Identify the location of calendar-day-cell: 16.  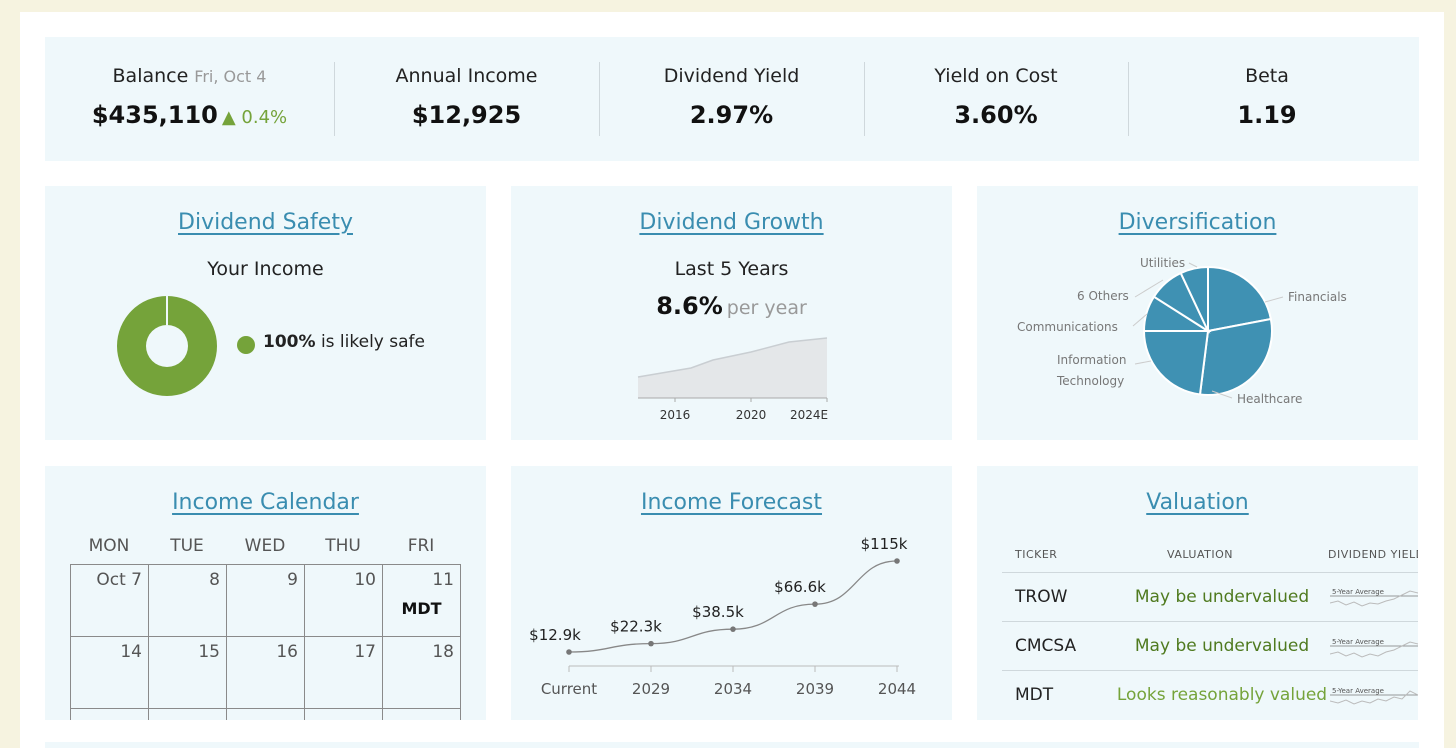
(266, 672).